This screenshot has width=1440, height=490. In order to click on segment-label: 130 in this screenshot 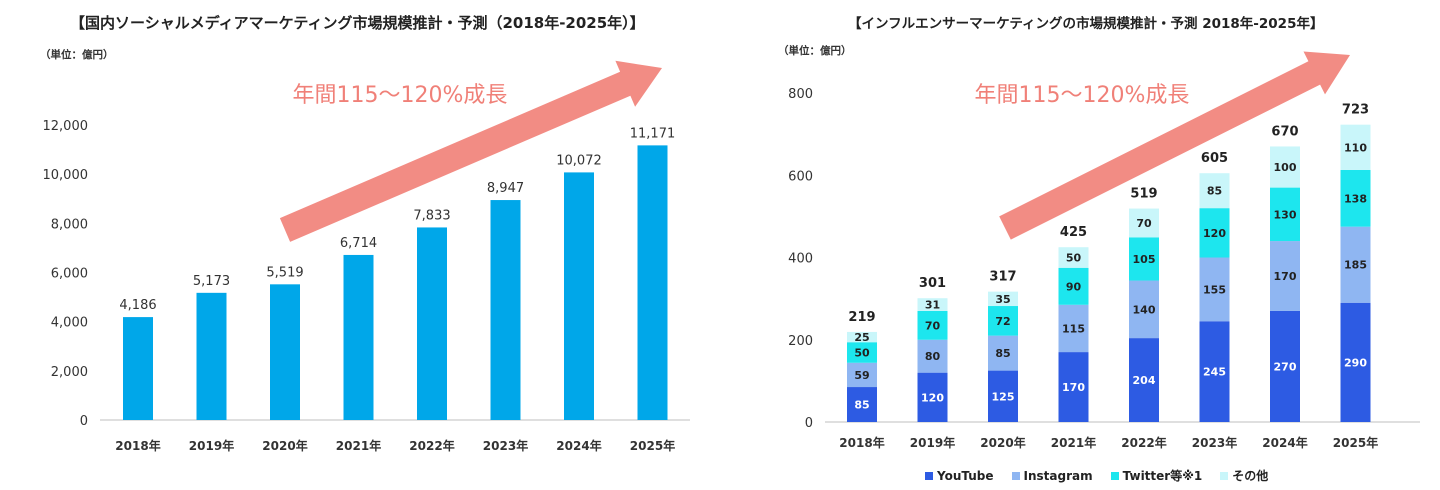, I will do `click(1285, 214)`.